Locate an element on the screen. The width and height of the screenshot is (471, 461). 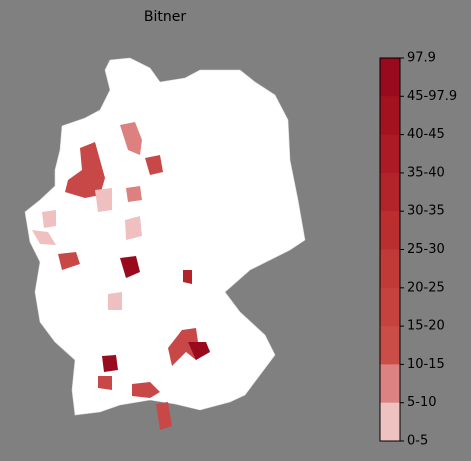
colorbar-label: 15-20 is located at coordinates (426, 326).